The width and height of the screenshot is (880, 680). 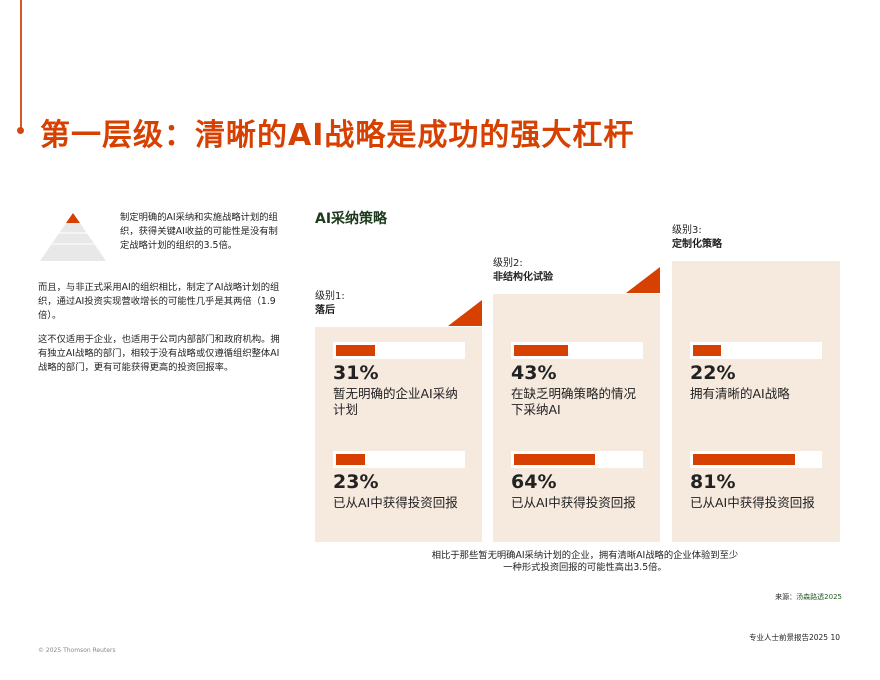 I want to click on stat-percent: 31%, so click(x=356, y=373).